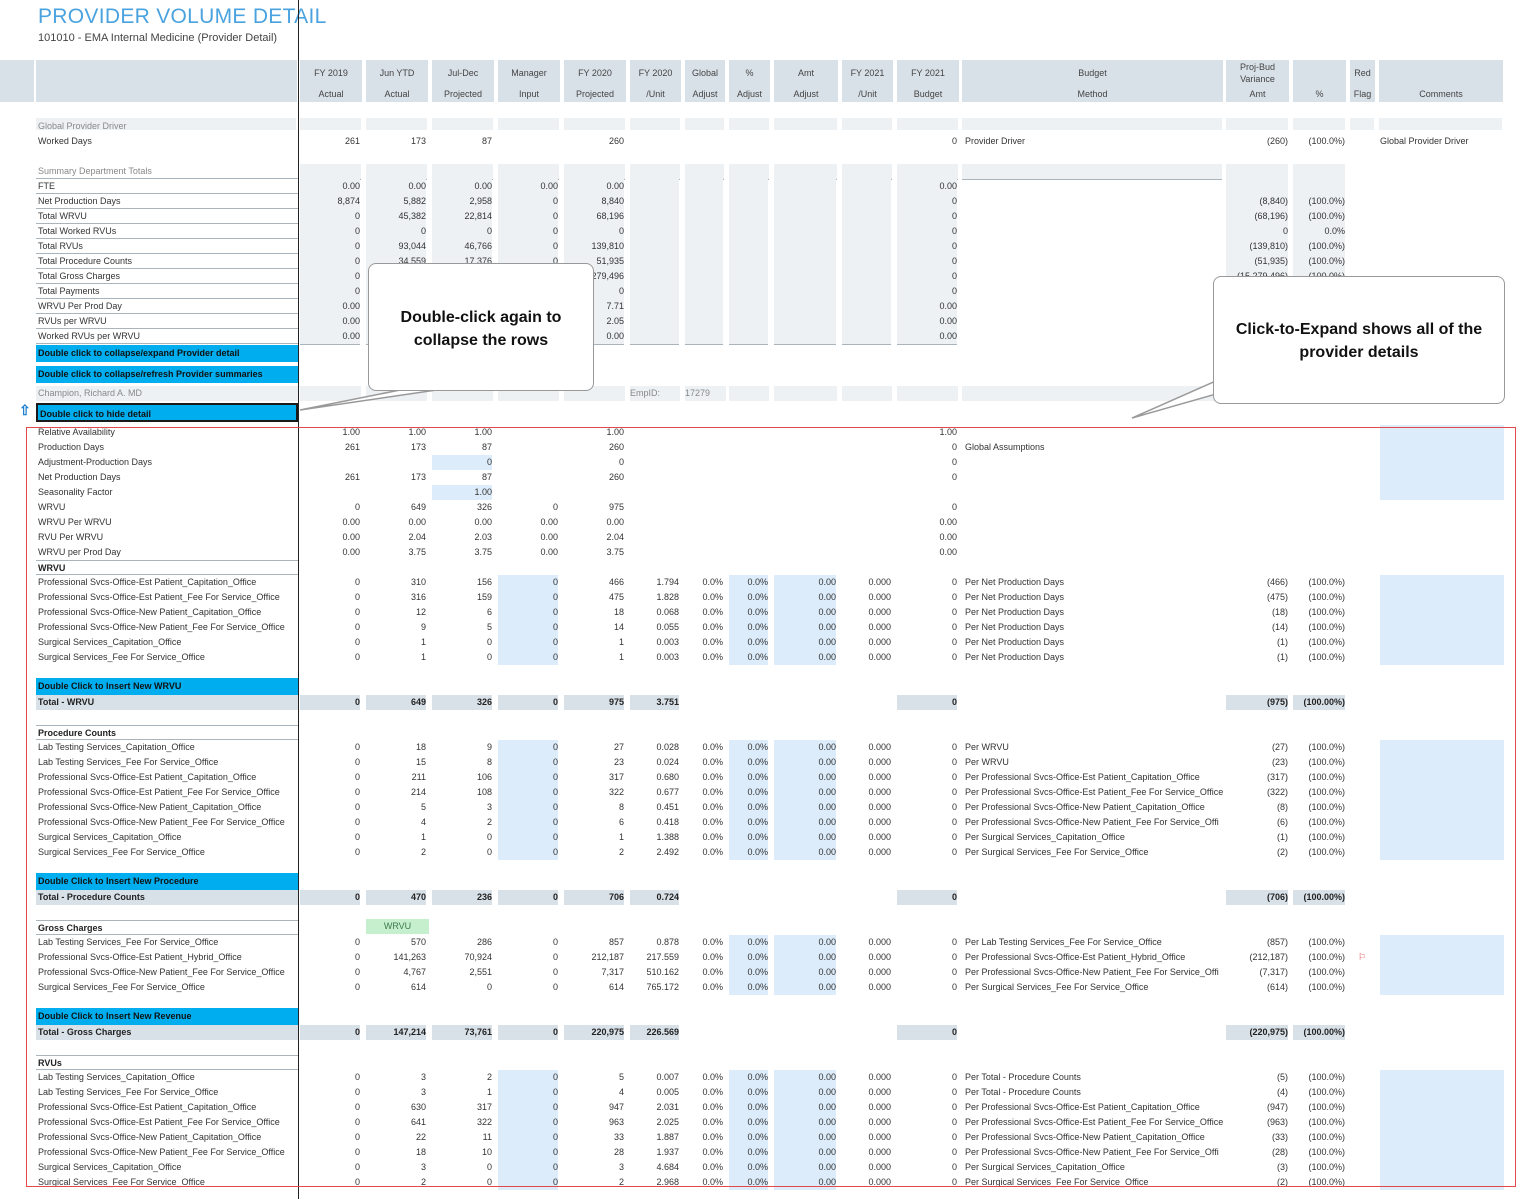 This screenshot has width=1520, height=1199. Describe the element at coordinates (462, 492) in the screenshot. I see `cell-value: 1.00` at that location.